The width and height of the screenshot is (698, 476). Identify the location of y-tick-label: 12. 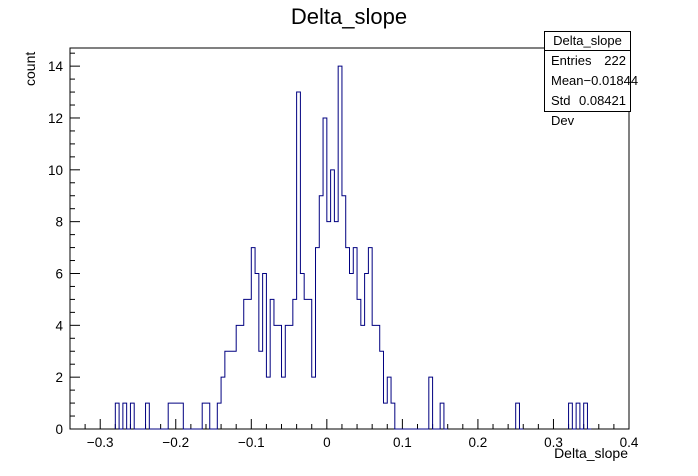
(55, 118).